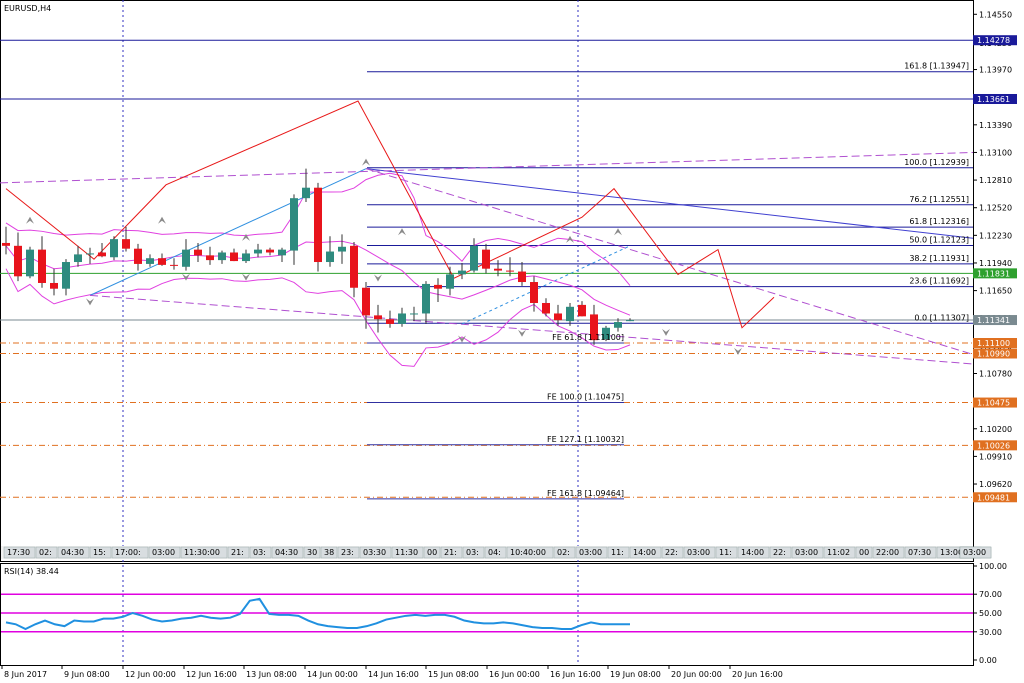 The image size is (1024, 683). I want to click on time-tag-label: 03:, so click(259, 552).